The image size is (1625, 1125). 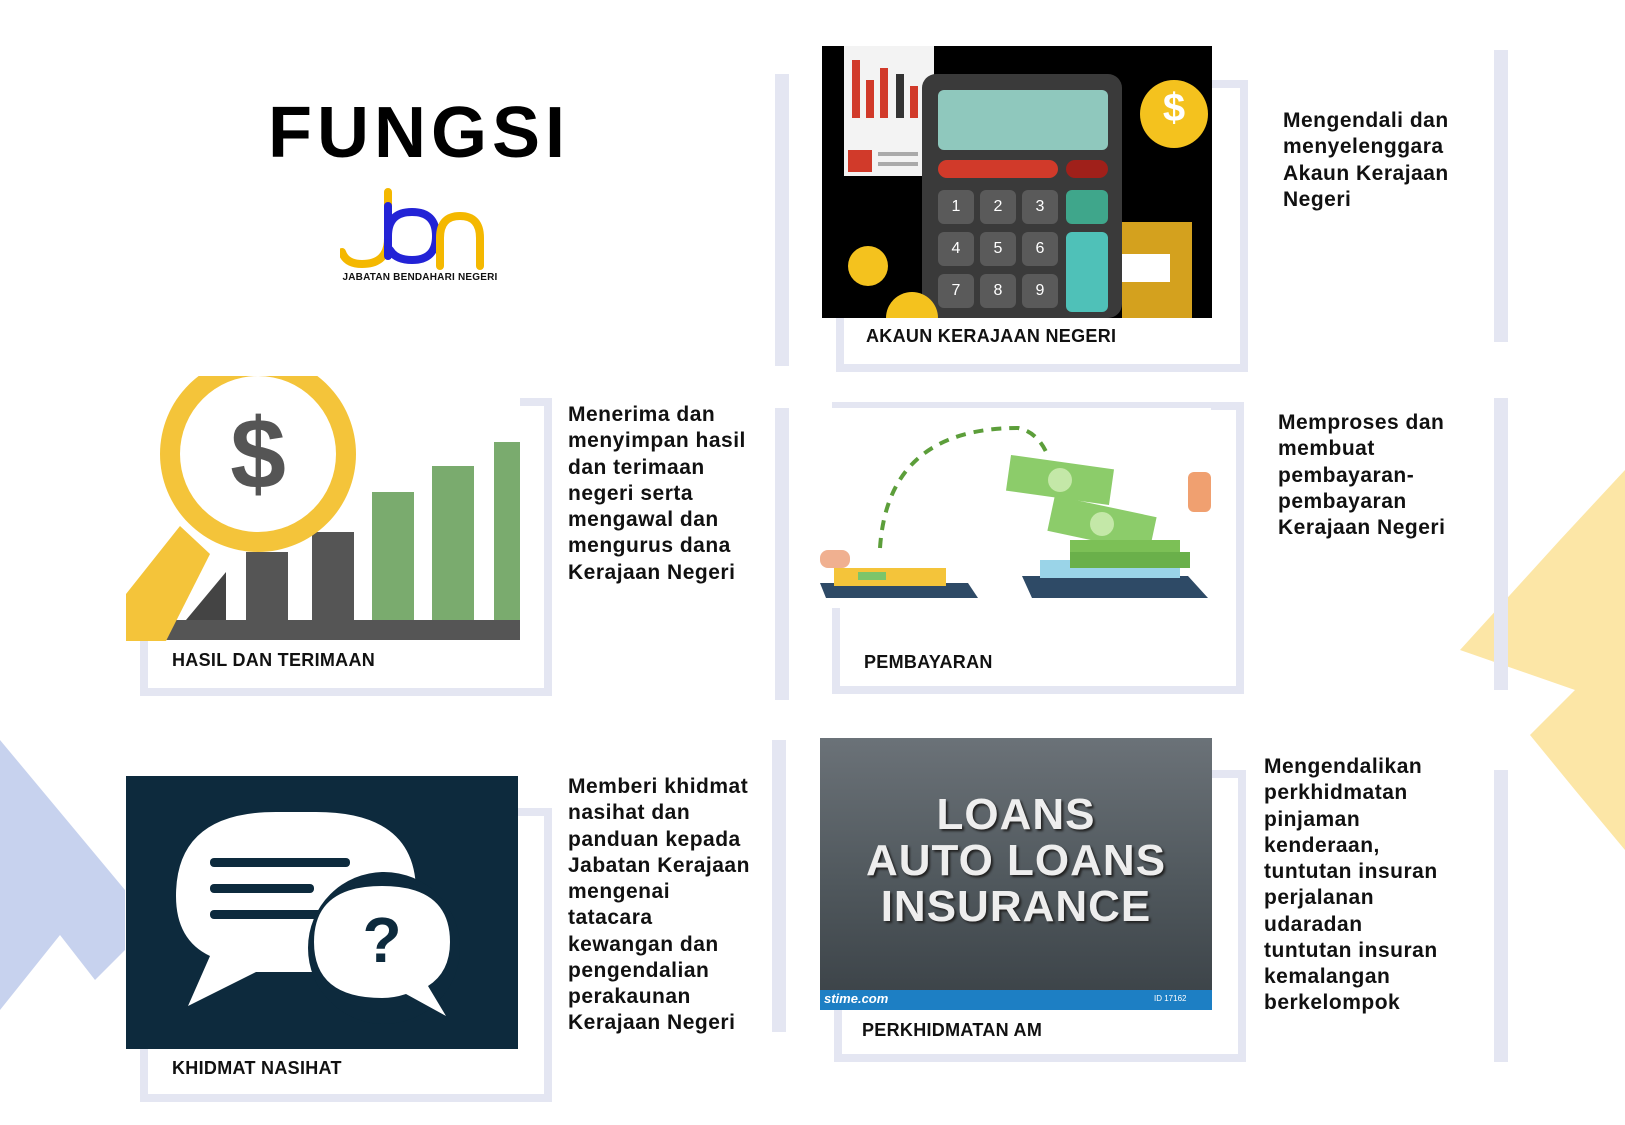 What do you see at coordinates (1040, 248) in the screenshot?
I see `key-6: 6` at bounding box center [1040, 248].